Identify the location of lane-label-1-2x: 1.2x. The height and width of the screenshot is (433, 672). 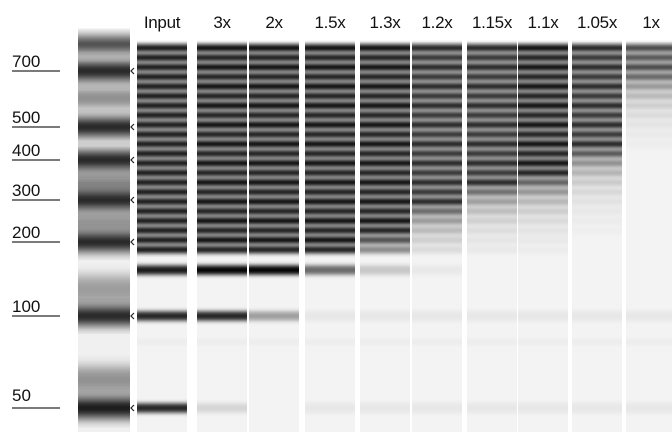
(437, 22).